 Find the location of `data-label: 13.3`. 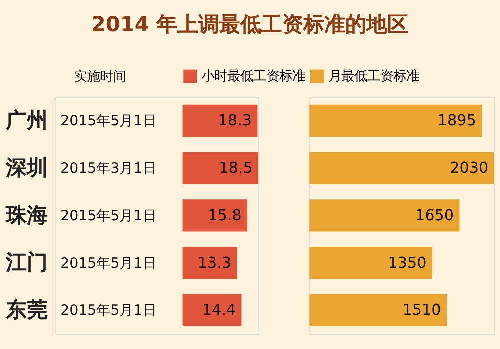

data-label: 13.3 is located at coordinates (215, 263).